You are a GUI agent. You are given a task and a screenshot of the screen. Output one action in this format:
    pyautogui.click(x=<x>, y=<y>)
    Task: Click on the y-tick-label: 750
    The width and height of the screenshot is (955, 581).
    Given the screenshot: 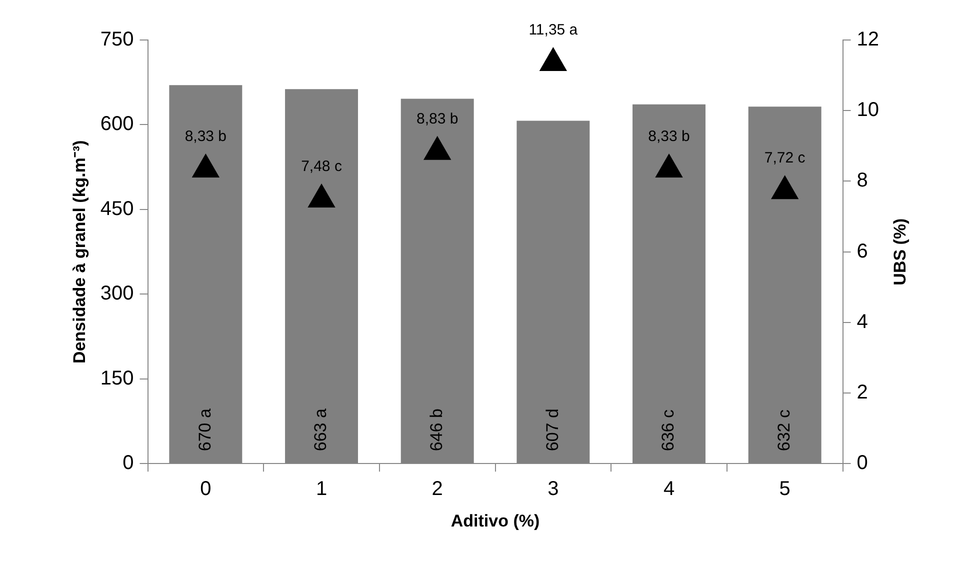 What is the action you would take?
    pyautogui.click(x=117, y=39)
    